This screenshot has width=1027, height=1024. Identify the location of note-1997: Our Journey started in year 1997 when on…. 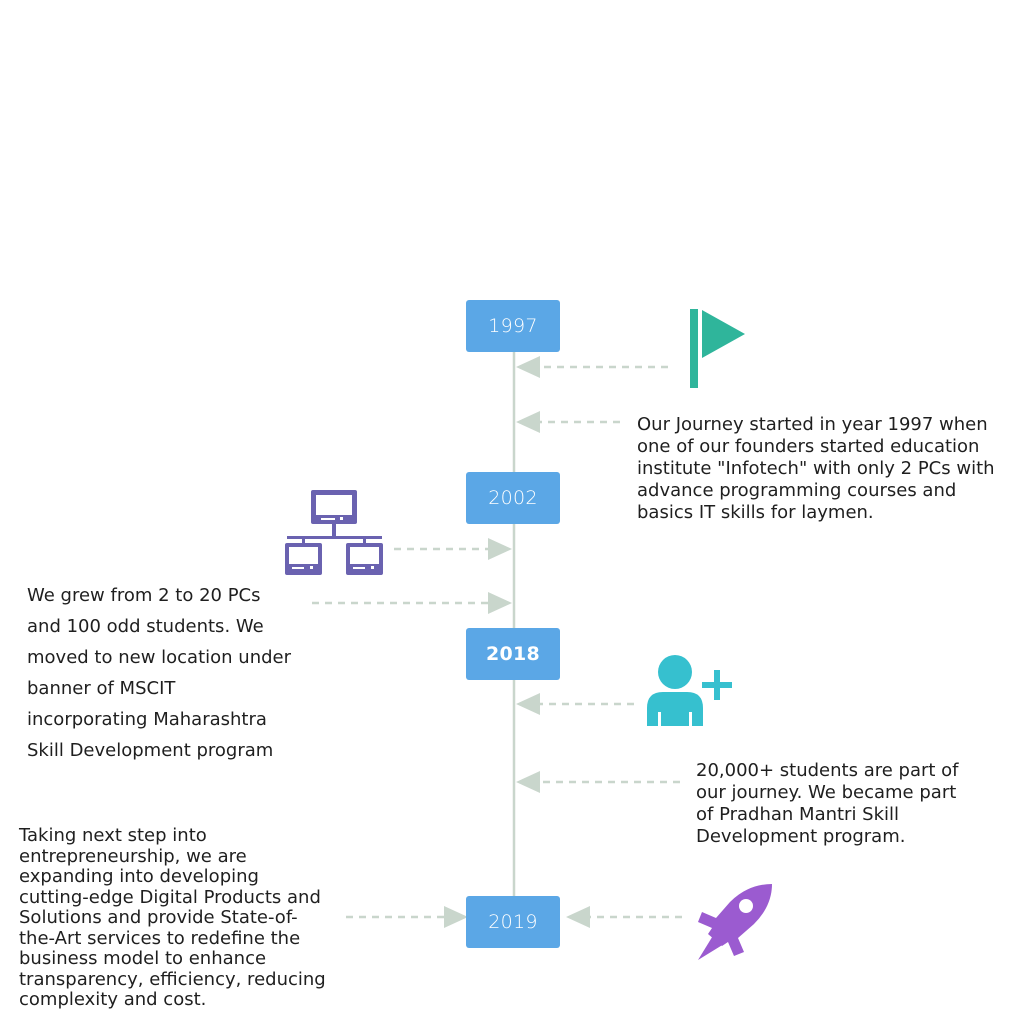
(816, 468).